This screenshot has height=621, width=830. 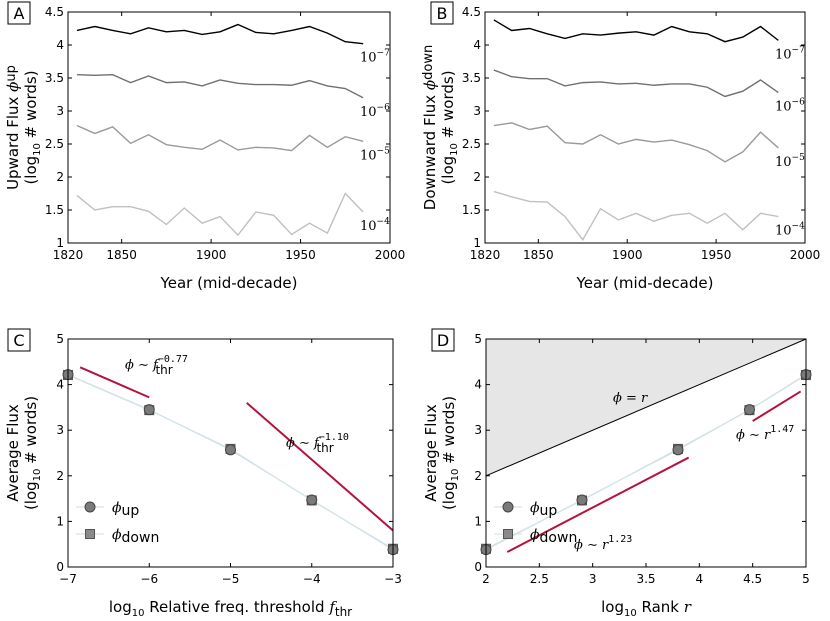 I want to click on x-tick-label: 5, so click(x=806, y=579).